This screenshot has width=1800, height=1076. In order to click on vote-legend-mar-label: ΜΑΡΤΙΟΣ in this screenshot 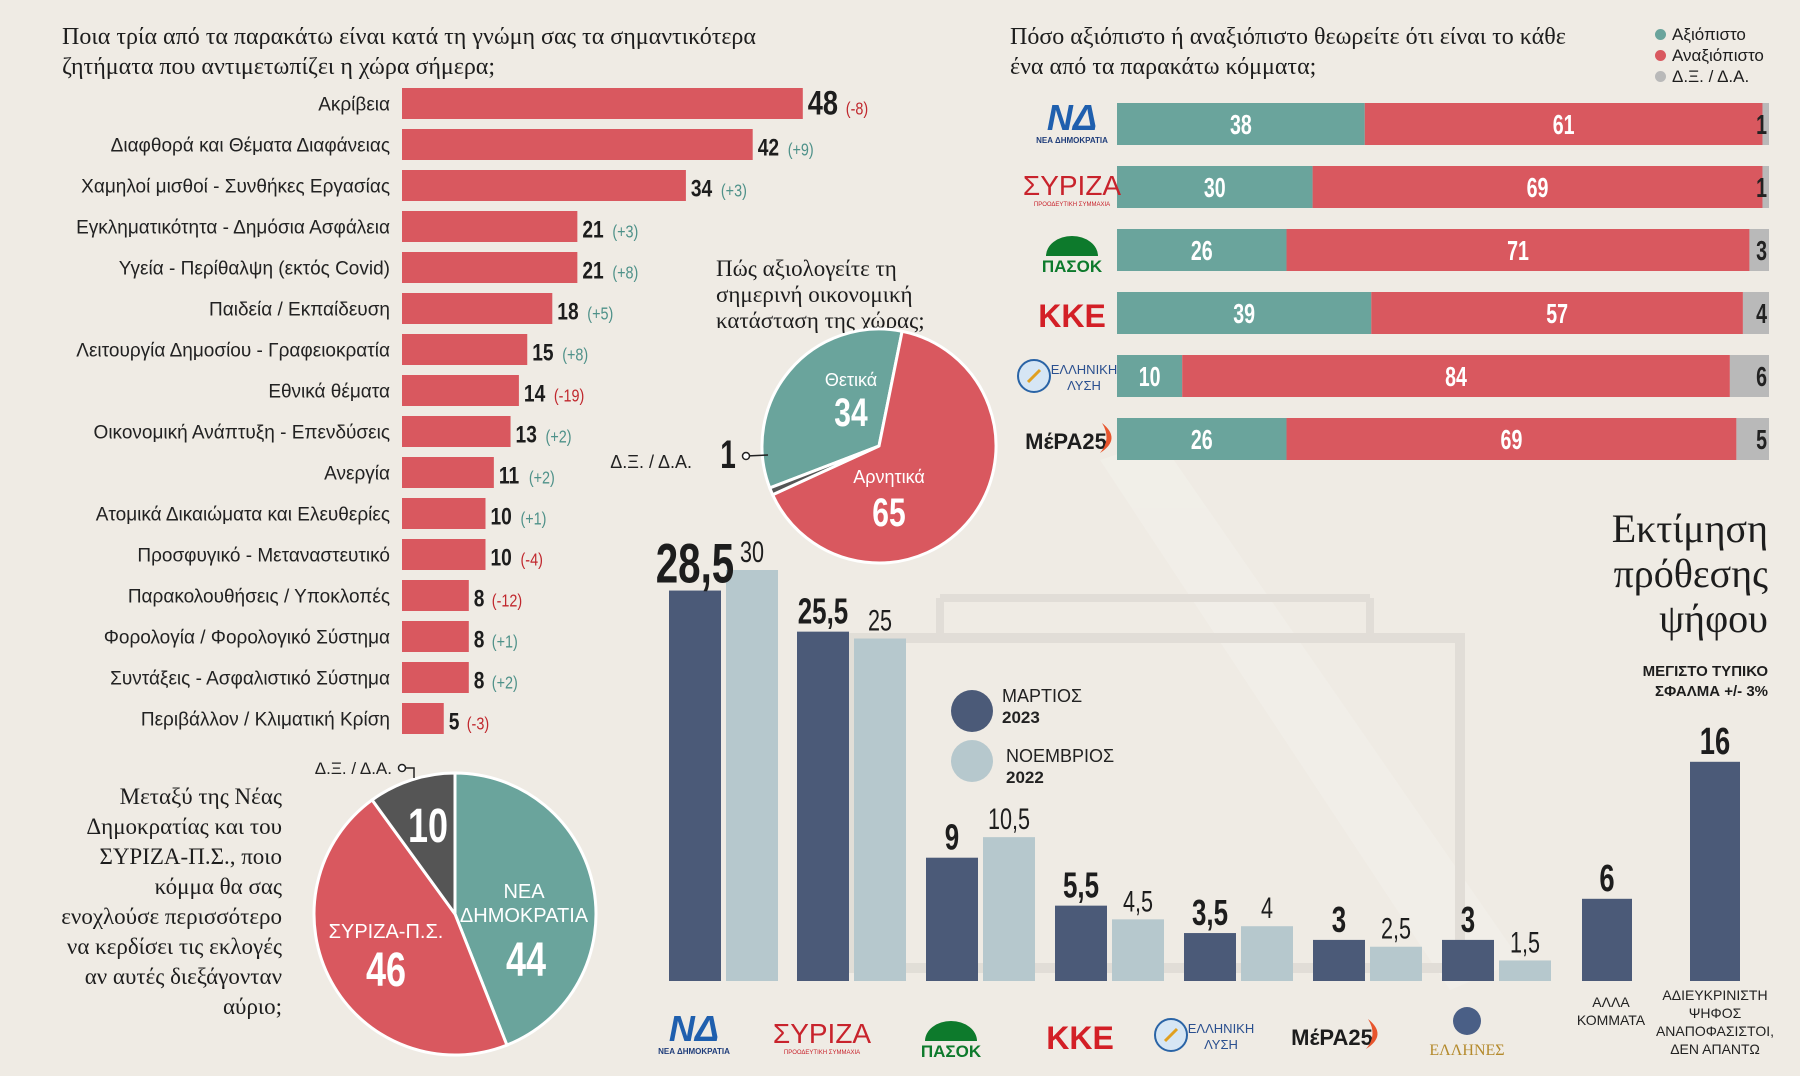, I will do `click(1042, 696)`.